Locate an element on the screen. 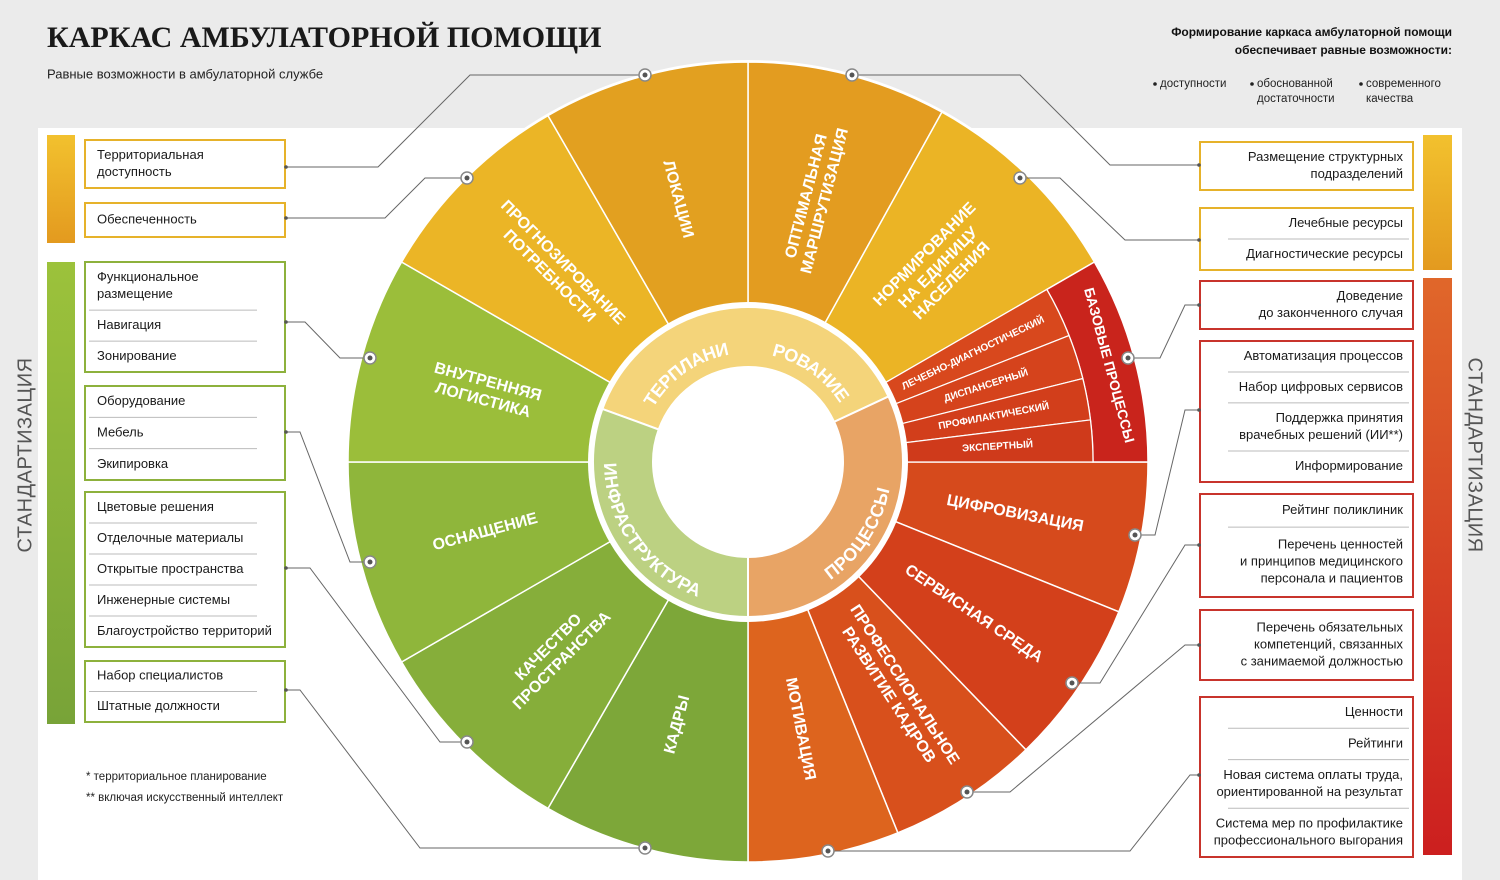 The height and width of the screenshot is (880, 1500). box-item: Обеспеченность is located at coordinates (147, 218).